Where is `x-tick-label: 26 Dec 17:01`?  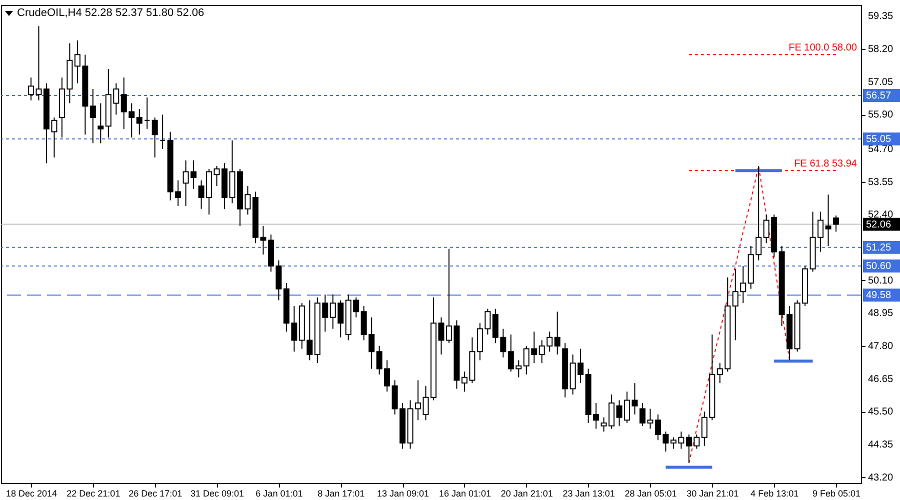 x-tick-label: 26 Dec 17:01 is located at coordinates (155, 493).